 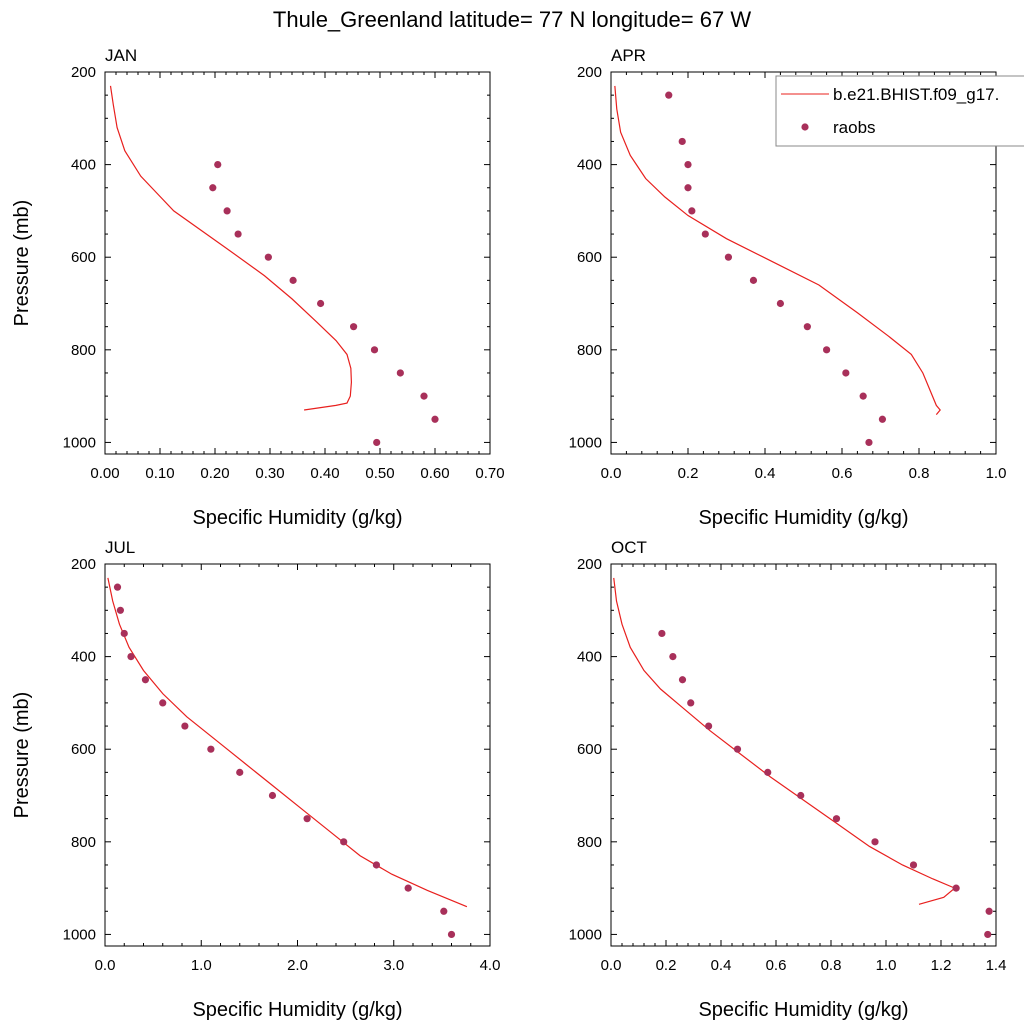 I want to click on chart-1-series-model-line, so click(x=777, y=250).